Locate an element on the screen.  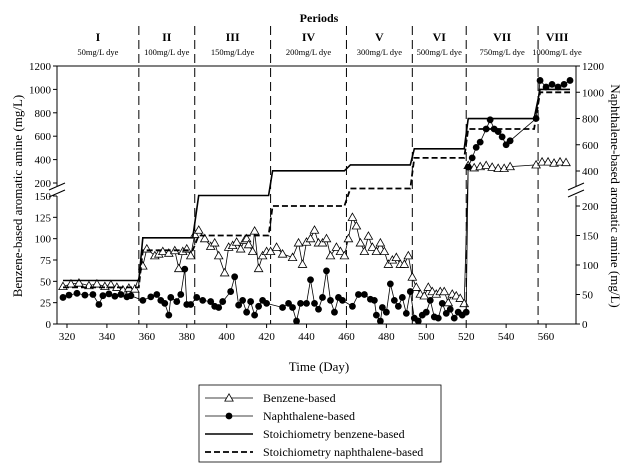
period-dye-label: 100mg/L dye is located at coordinates (166, 52).